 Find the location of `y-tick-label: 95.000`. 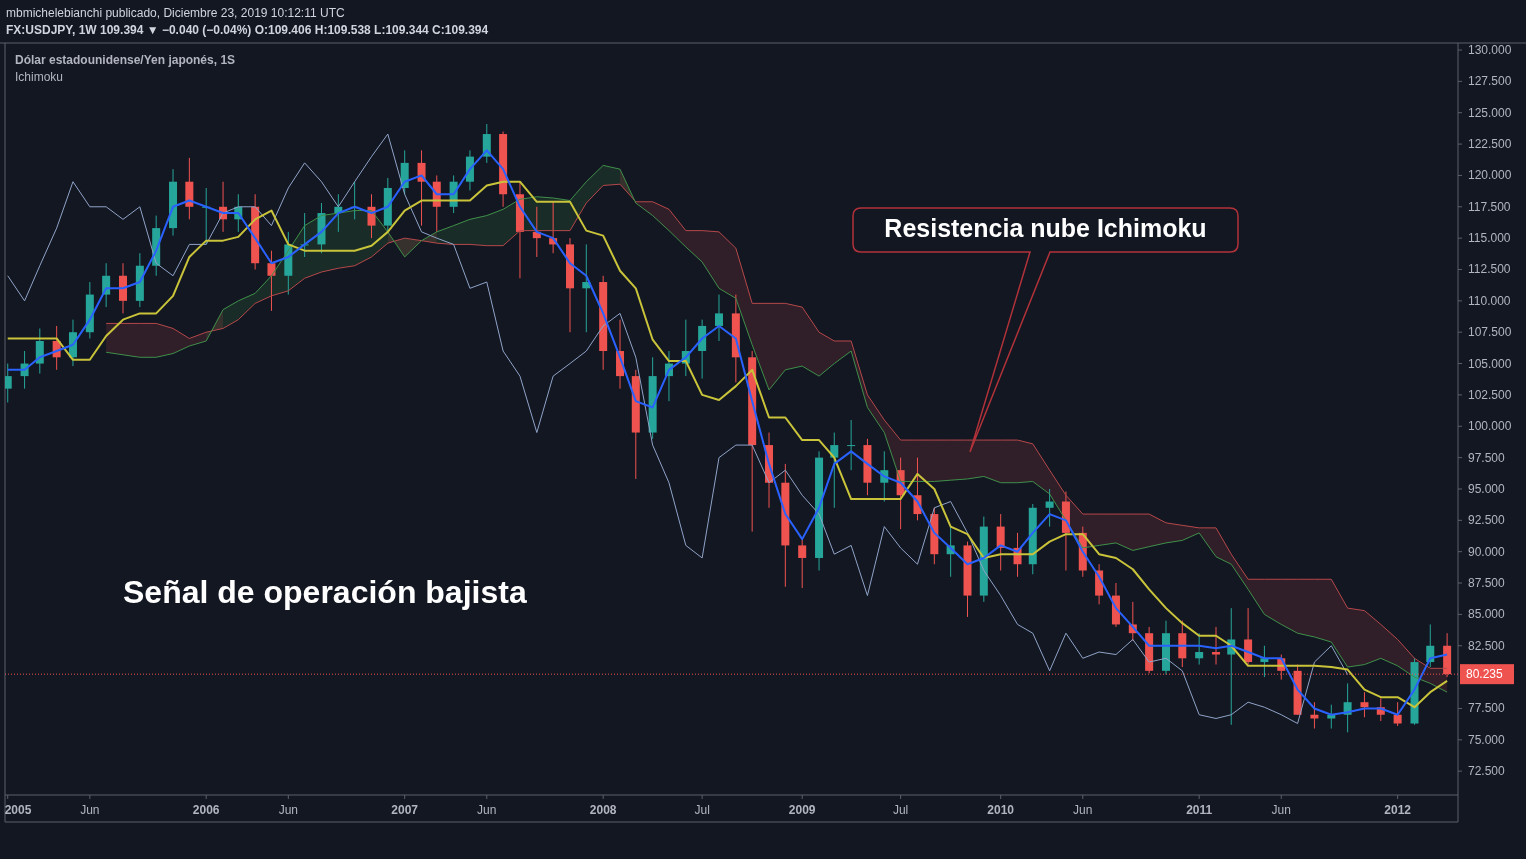

y-tick-label: 95.000 is located at coordinates (1487, 488).